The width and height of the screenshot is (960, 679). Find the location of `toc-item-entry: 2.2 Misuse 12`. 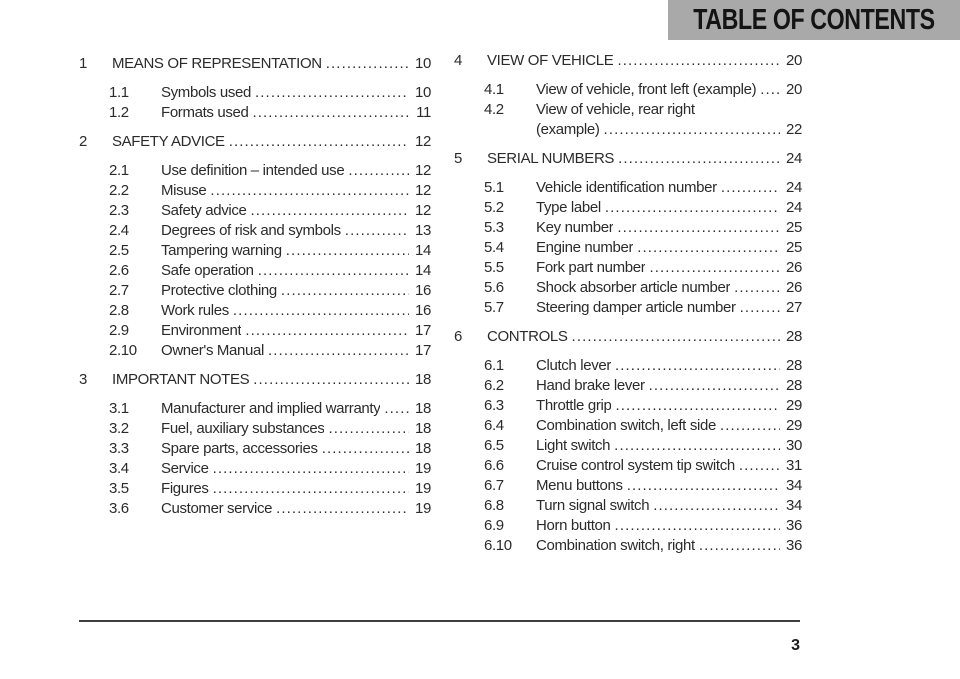

toc-item-entry: 2.2 Misuse 12 is located at coordinates (255, 191).